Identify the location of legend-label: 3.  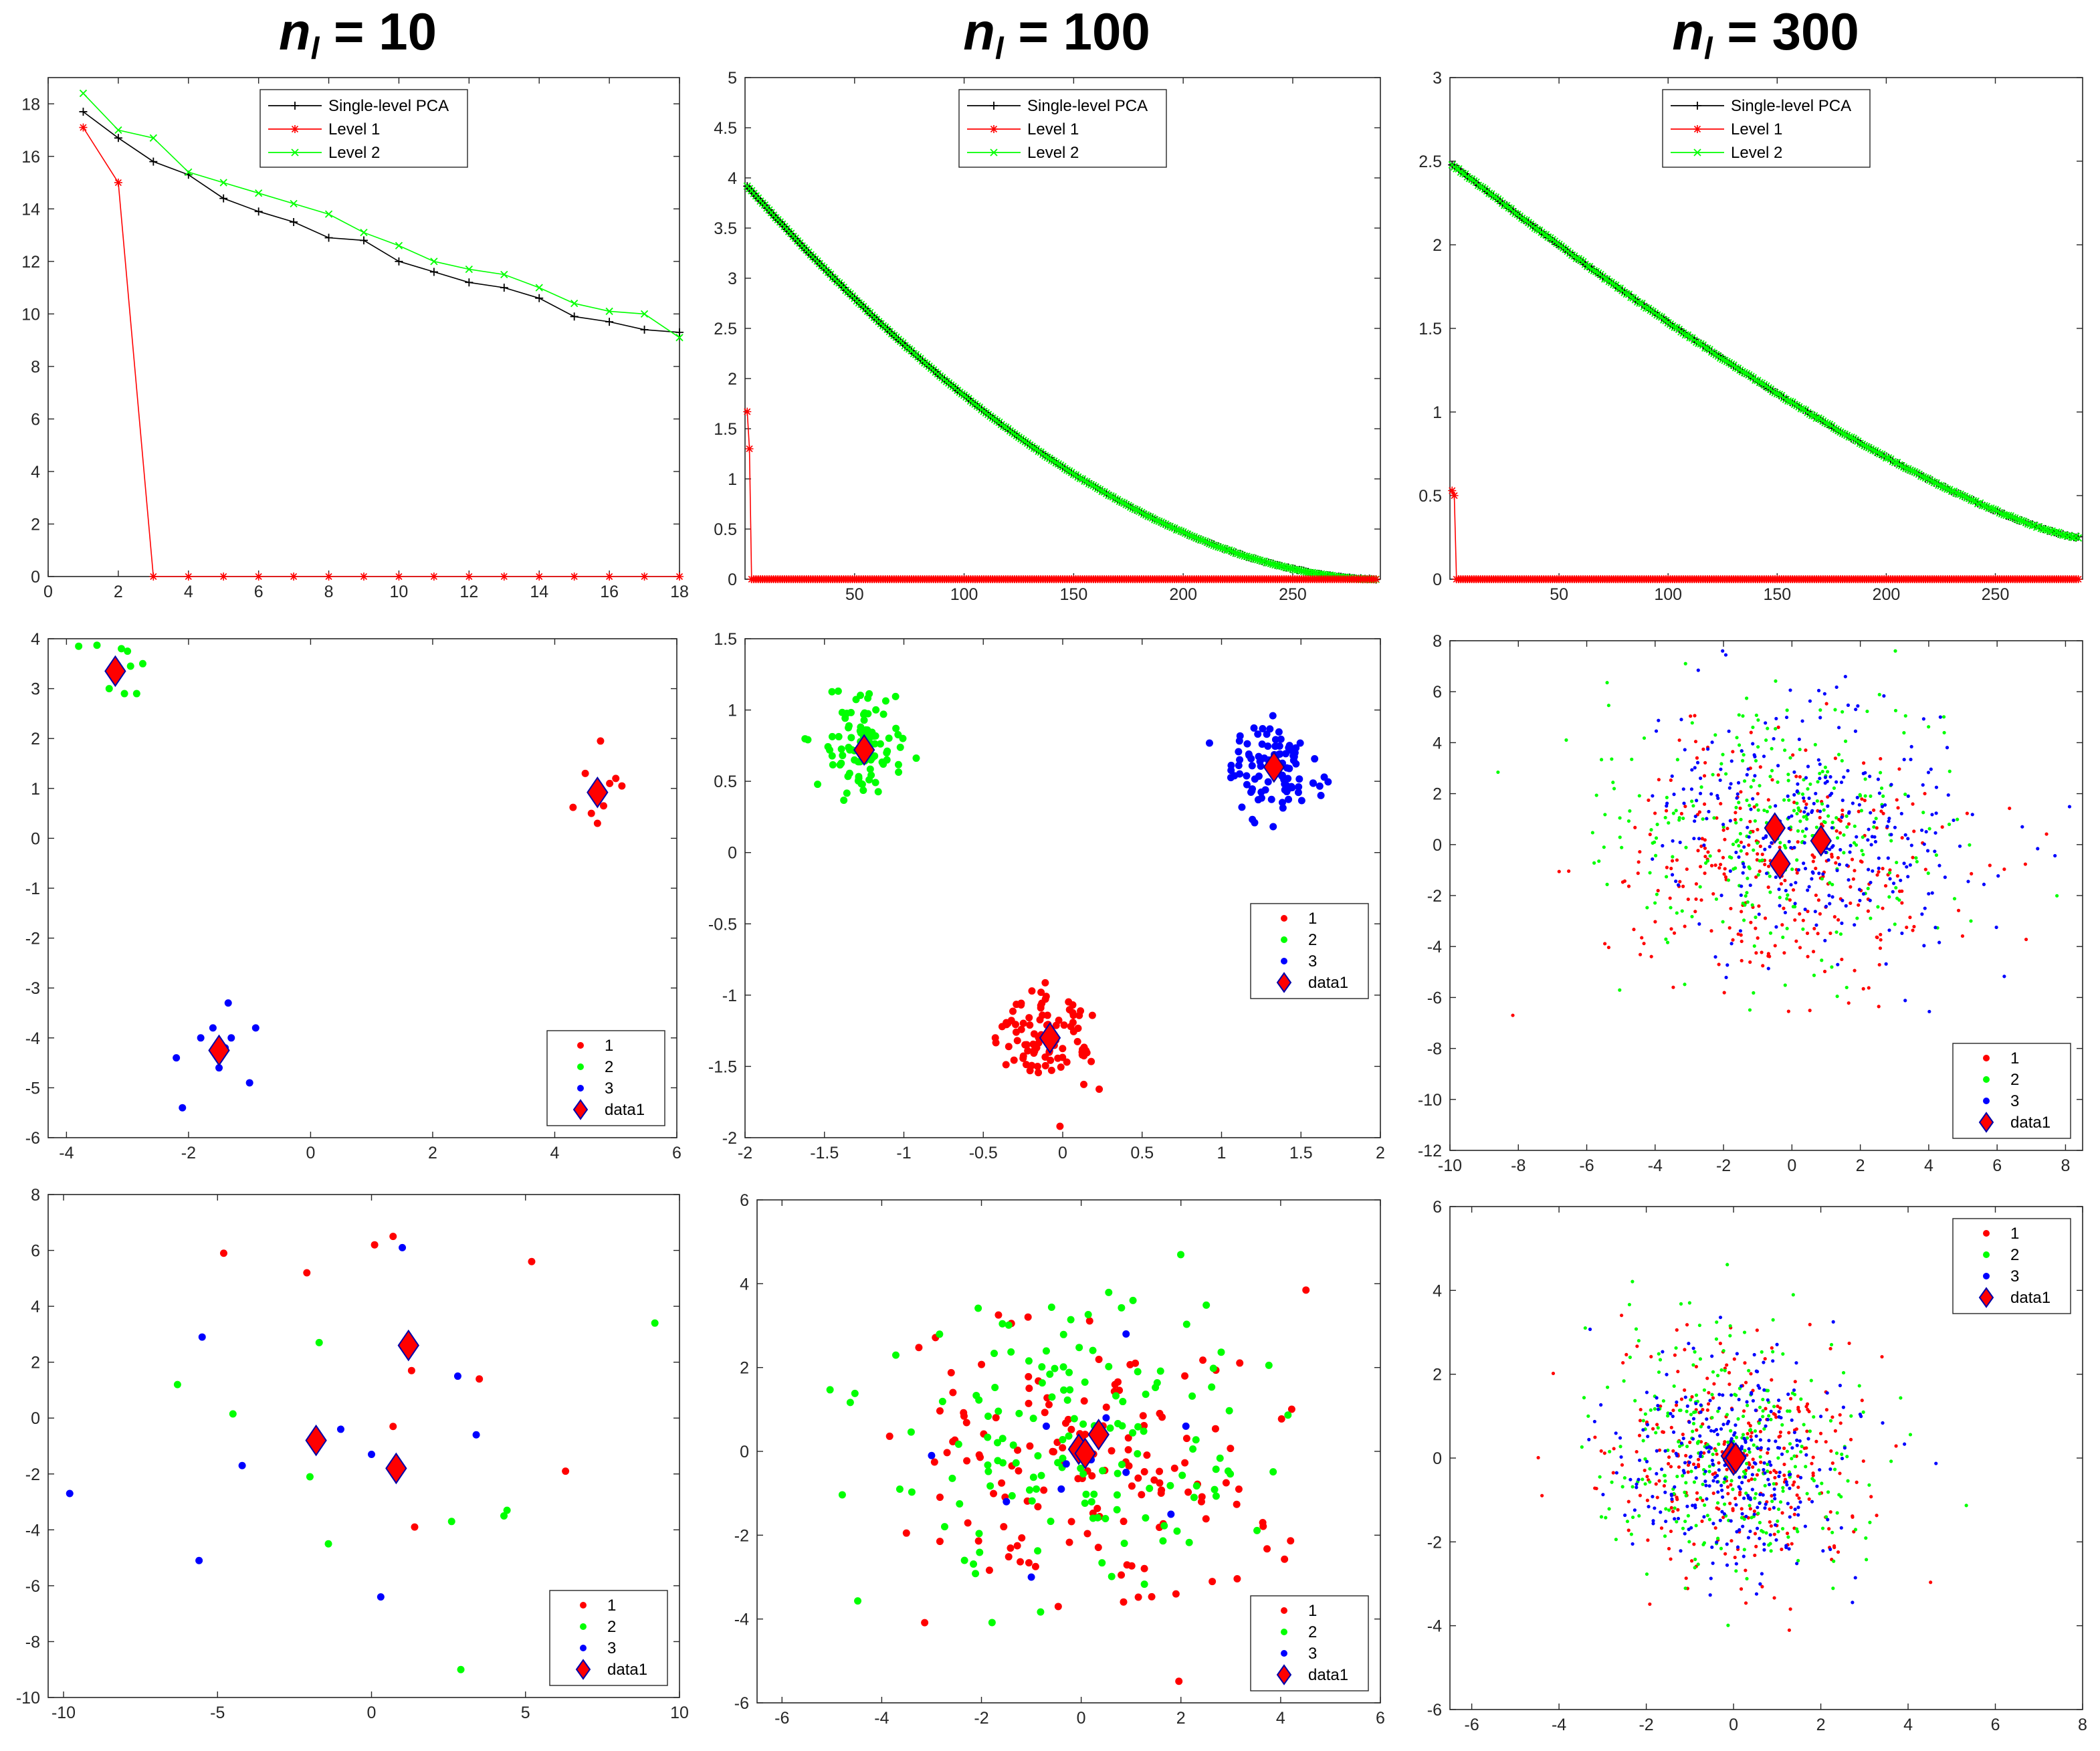
(1312, 1654).